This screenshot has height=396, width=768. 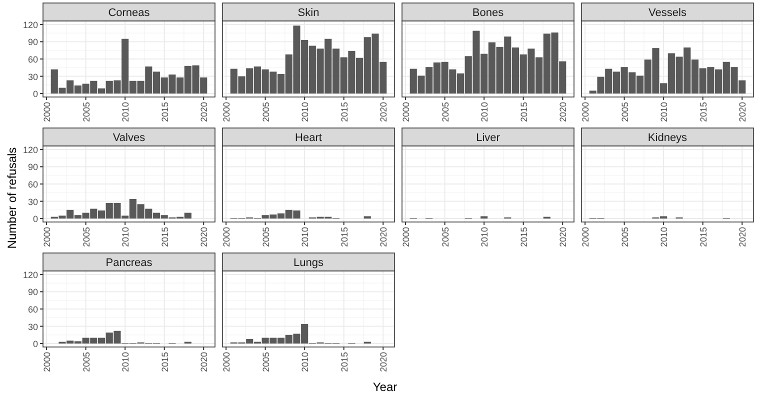 What do you see at coordinates (385, 387) in the screenshot?
I see `x-axis-title: Year` at bounding box center [385, 387].